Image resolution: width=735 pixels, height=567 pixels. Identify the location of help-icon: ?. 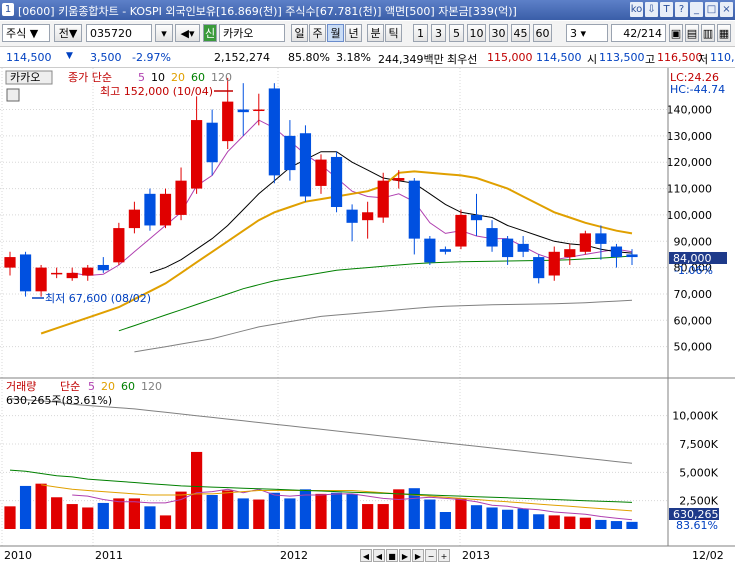
(681, 9).